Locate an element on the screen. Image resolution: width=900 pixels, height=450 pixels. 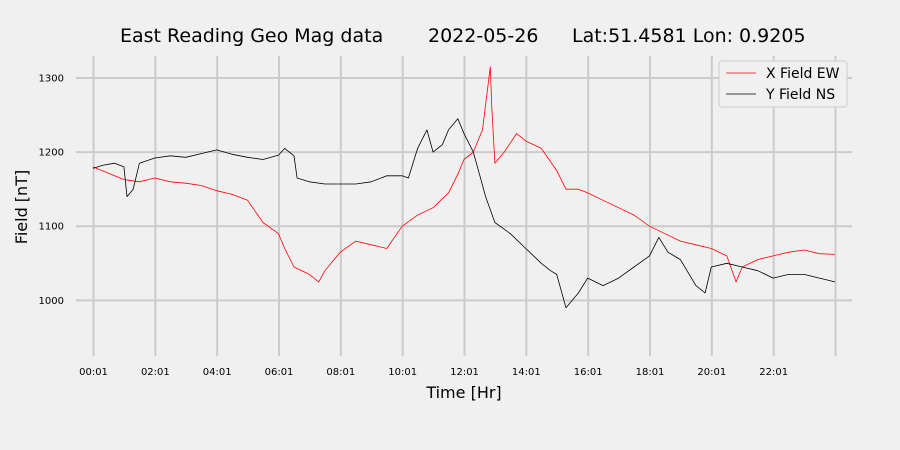
chart-title-part-3: Lat:51.4581 Lon: 0.9205 is located at coordinates (689, 36).